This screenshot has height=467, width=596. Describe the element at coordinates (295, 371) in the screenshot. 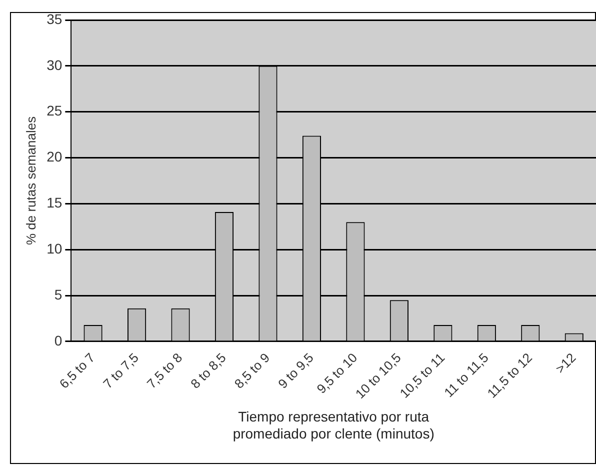

I see `x-tick-label: 9 to 9,5` at that location.